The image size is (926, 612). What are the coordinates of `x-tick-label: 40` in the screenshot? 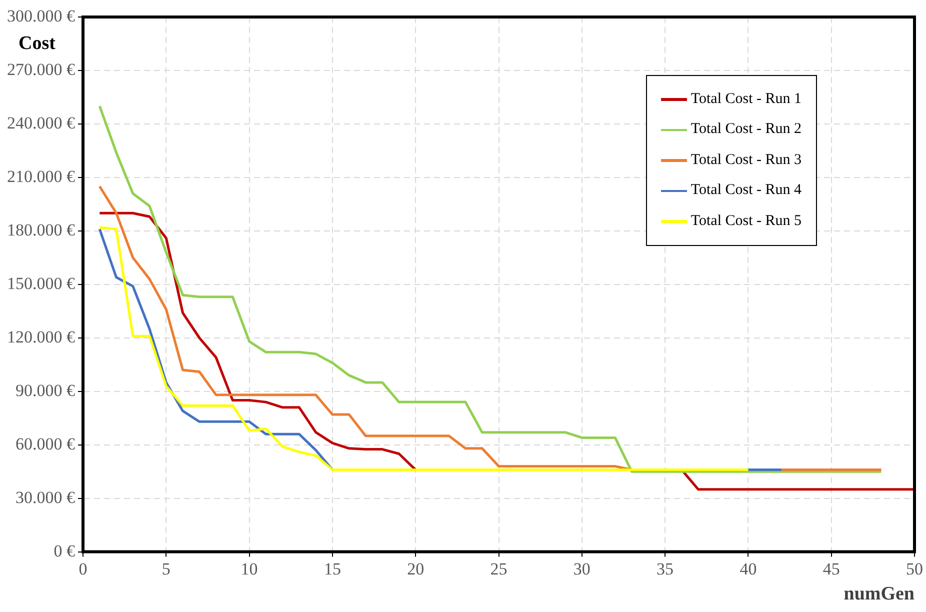 It's located at (748, 568).